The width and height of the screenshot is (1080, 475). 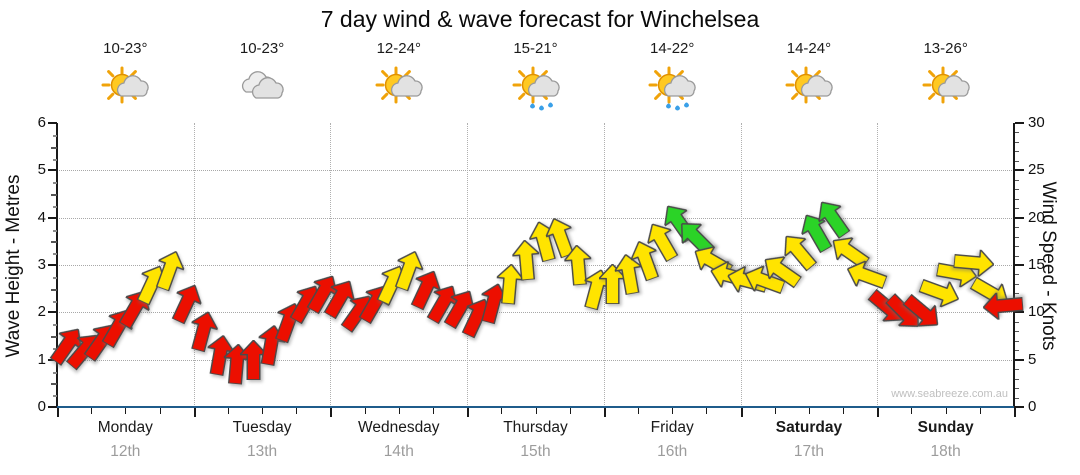 What do you see at coordinates (1036, 312) in the screenshot?
I see `right-tick-label: 10` at bounding box center [1036, 312].